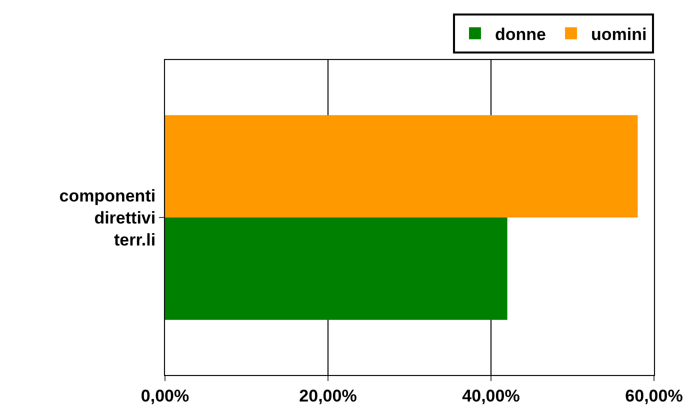 The image size is (699, 420). What do you see at coordinates (619, 34) in the screenshot?
I see `legend-label: uomini` at bounding box center [619, 34].